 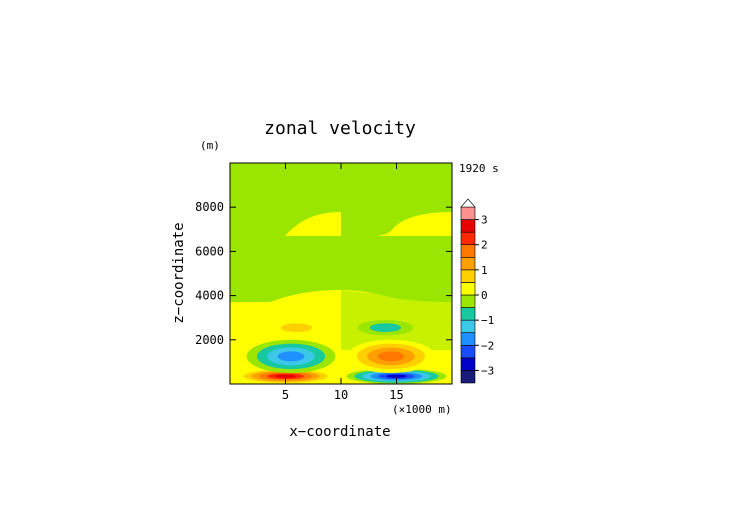 What do you see at coordinates (209, 251) in the screenshot?
I see `y-tick-label: 6000` at bounding box center [209, 251].